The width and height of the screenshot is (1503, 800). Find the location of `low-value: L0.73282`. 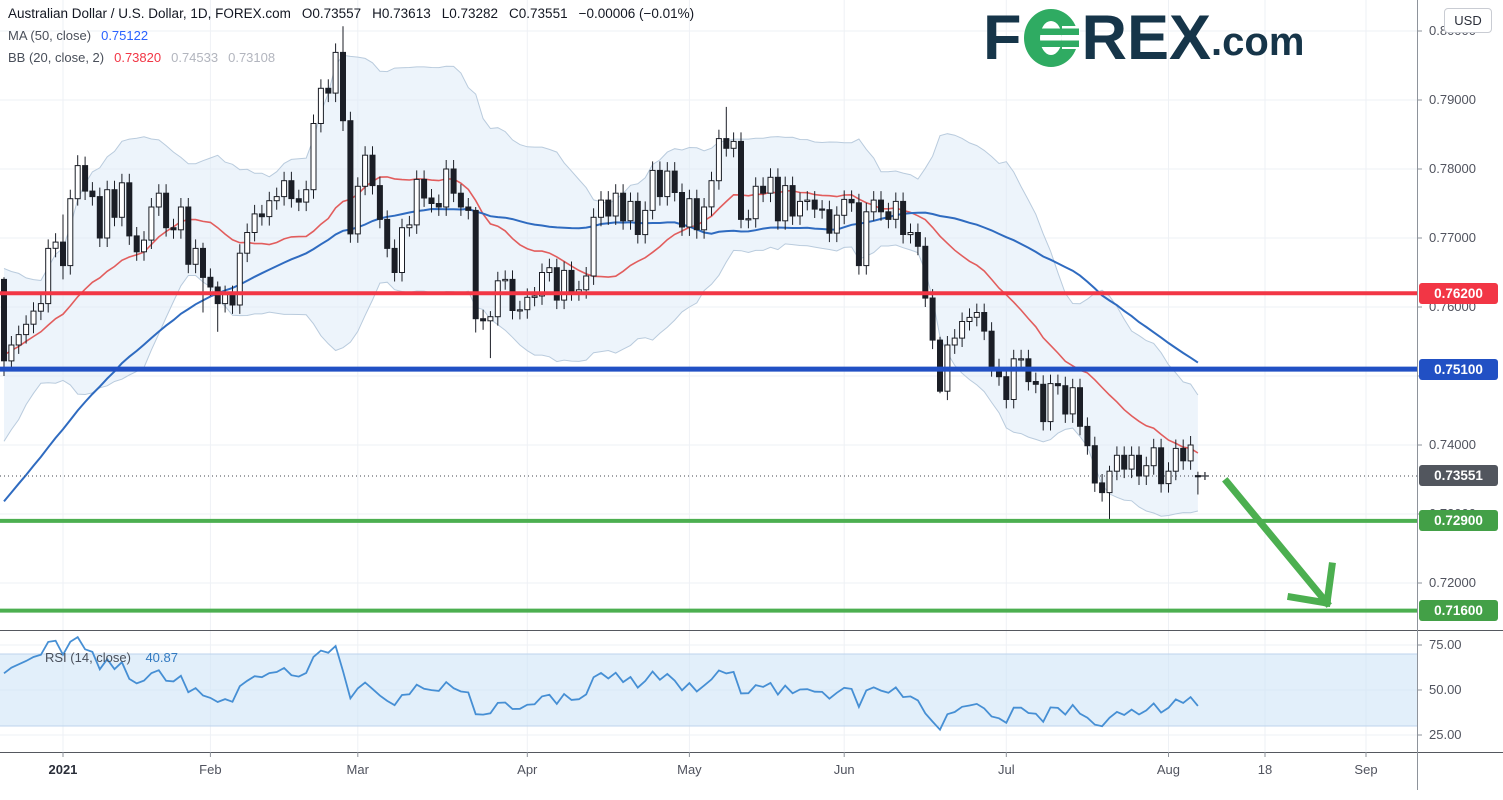

low-value: L0.73282 is located at coordinates (470, 13).